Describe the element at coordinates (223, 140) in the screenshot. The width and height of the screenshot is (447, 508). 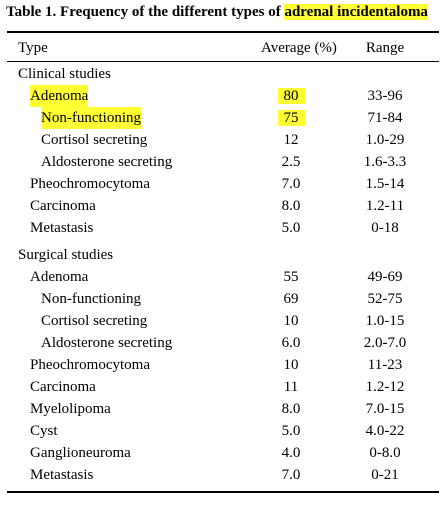
I see `table-row: Cortisol secreting 12 1.0-29` at that location.